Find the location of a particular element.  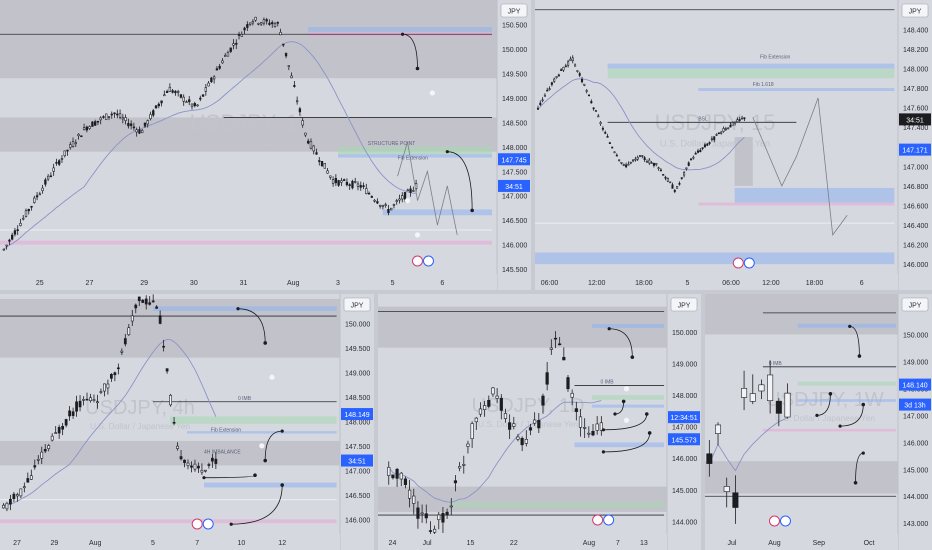

marker-dot is located at coordinates (417, 235).